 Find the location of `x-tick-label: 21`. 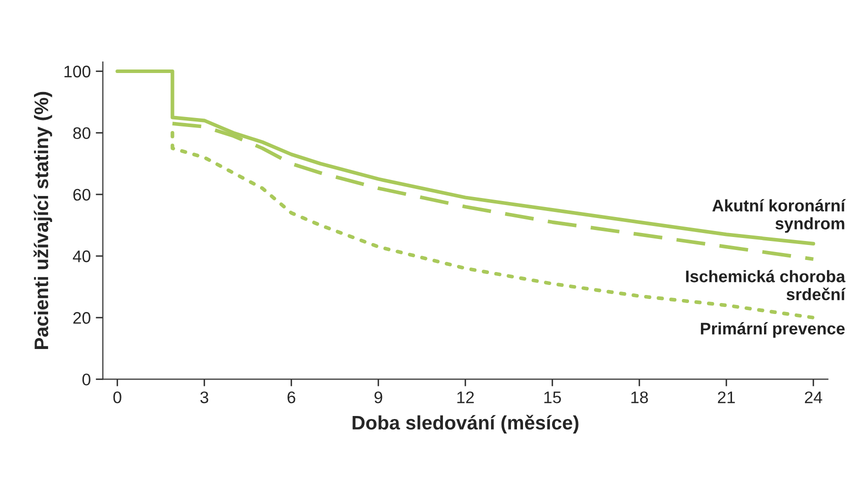

x-tick-label: 21 is located at coordinates (726, 397).